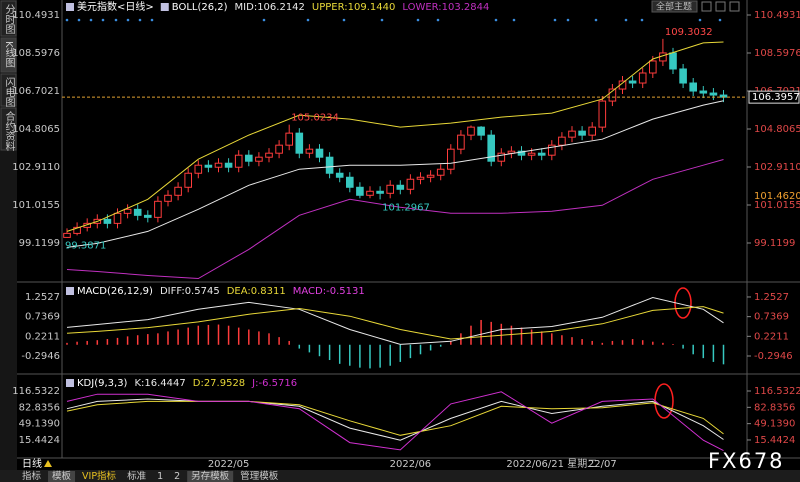 This screenshot has height=482, width=800. I want to click on legend-entry: D:27.9528, so click(219, 383).